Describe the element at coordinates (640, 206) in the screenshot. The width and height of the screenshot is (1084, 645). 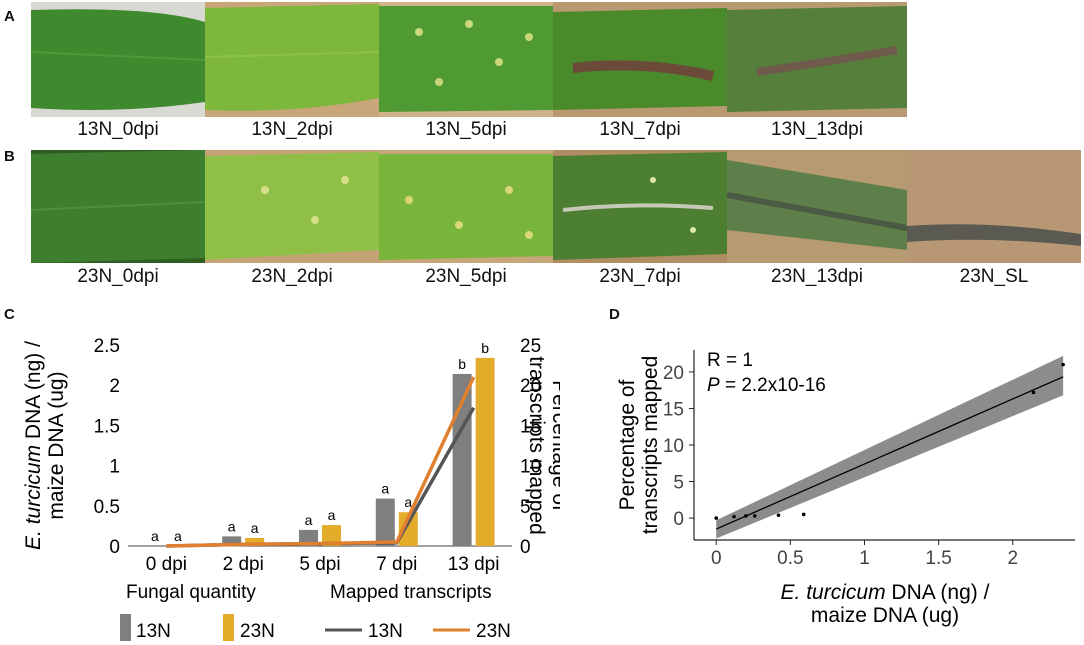
I see `leaf-photo-23n-7dpi` at that location.